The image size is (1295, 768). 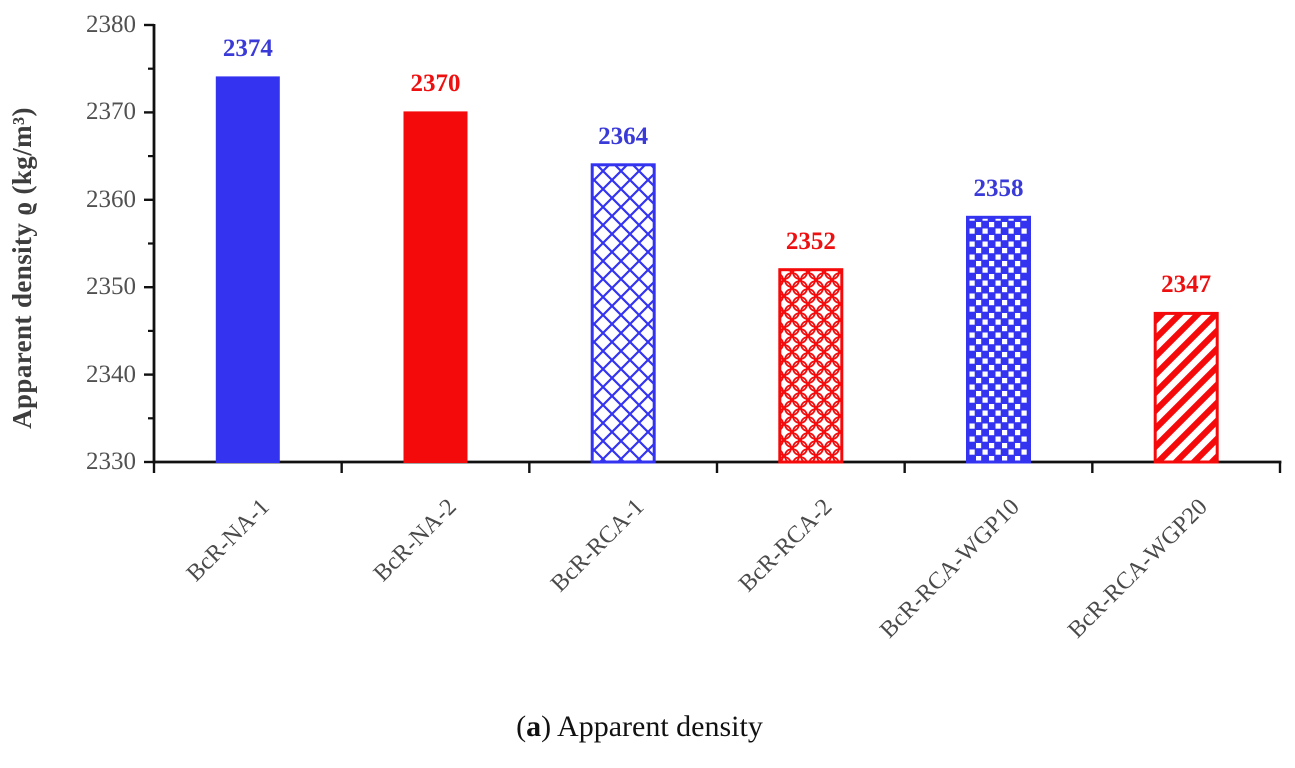 What do you see at coordinates (1186, 285) in the screenshot?
I see `bar-value-label: 2347` at bounding box center [1186, 285].